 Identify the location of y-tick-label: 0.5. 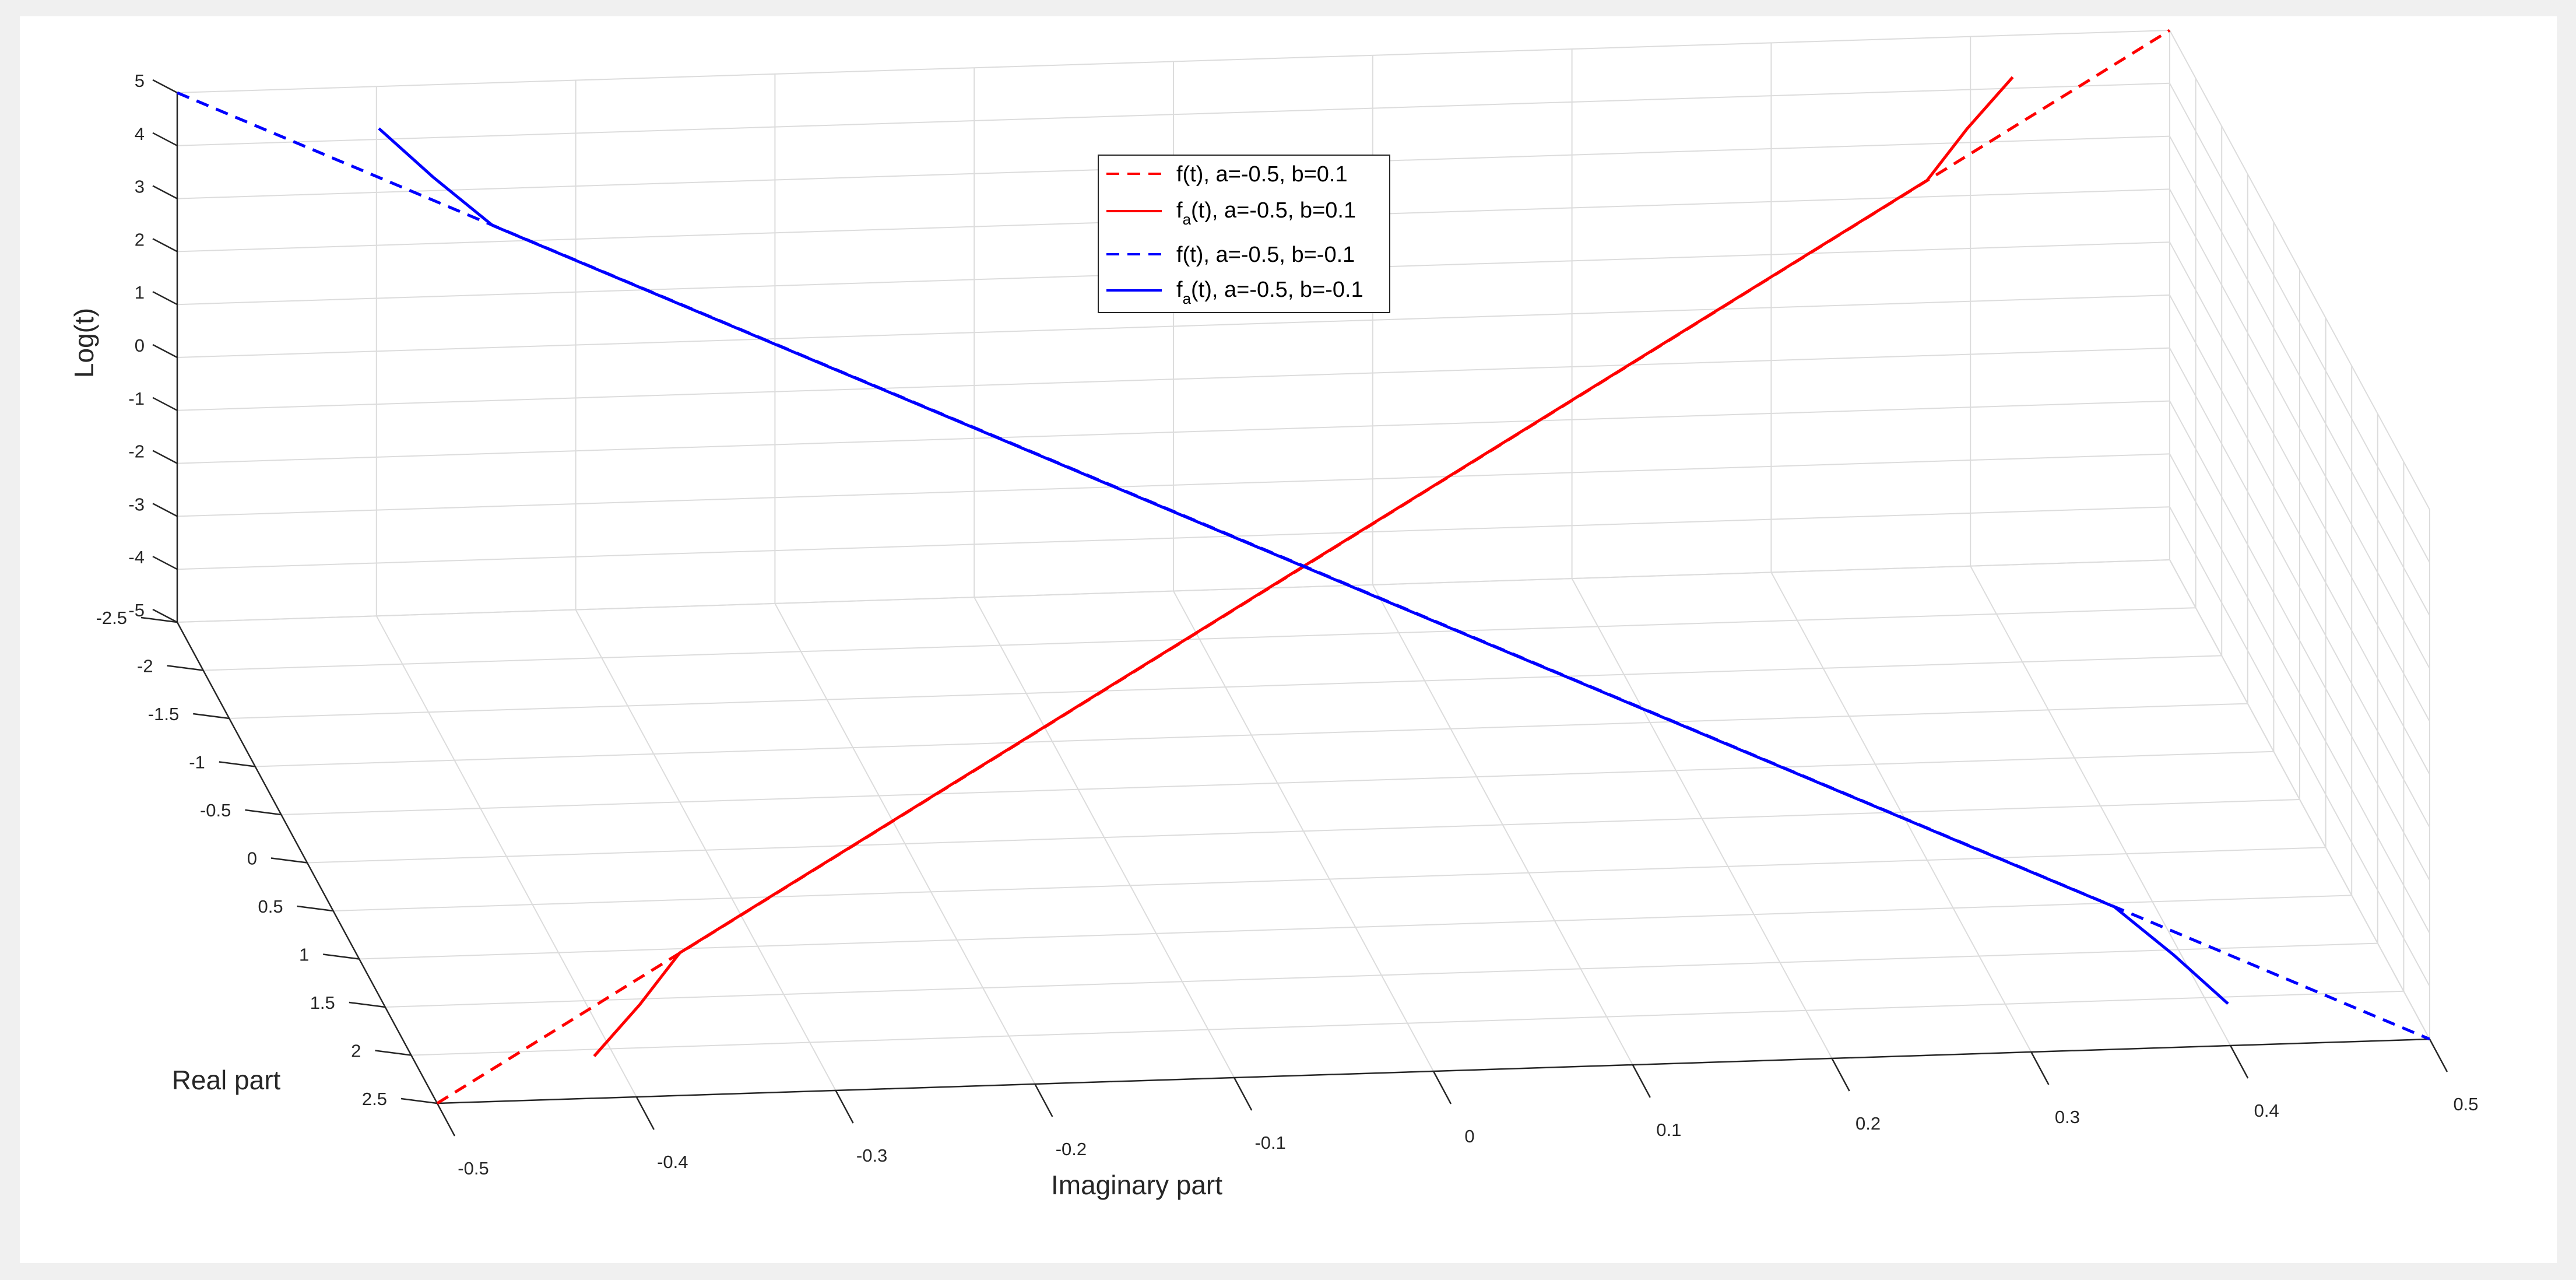
(270, 906).